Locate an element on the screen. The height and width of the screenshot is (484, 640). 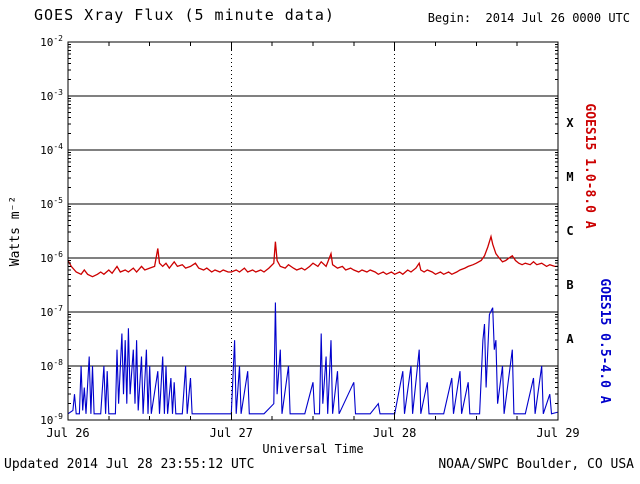
flare-class-label: C is located at coordinates (569, 231).